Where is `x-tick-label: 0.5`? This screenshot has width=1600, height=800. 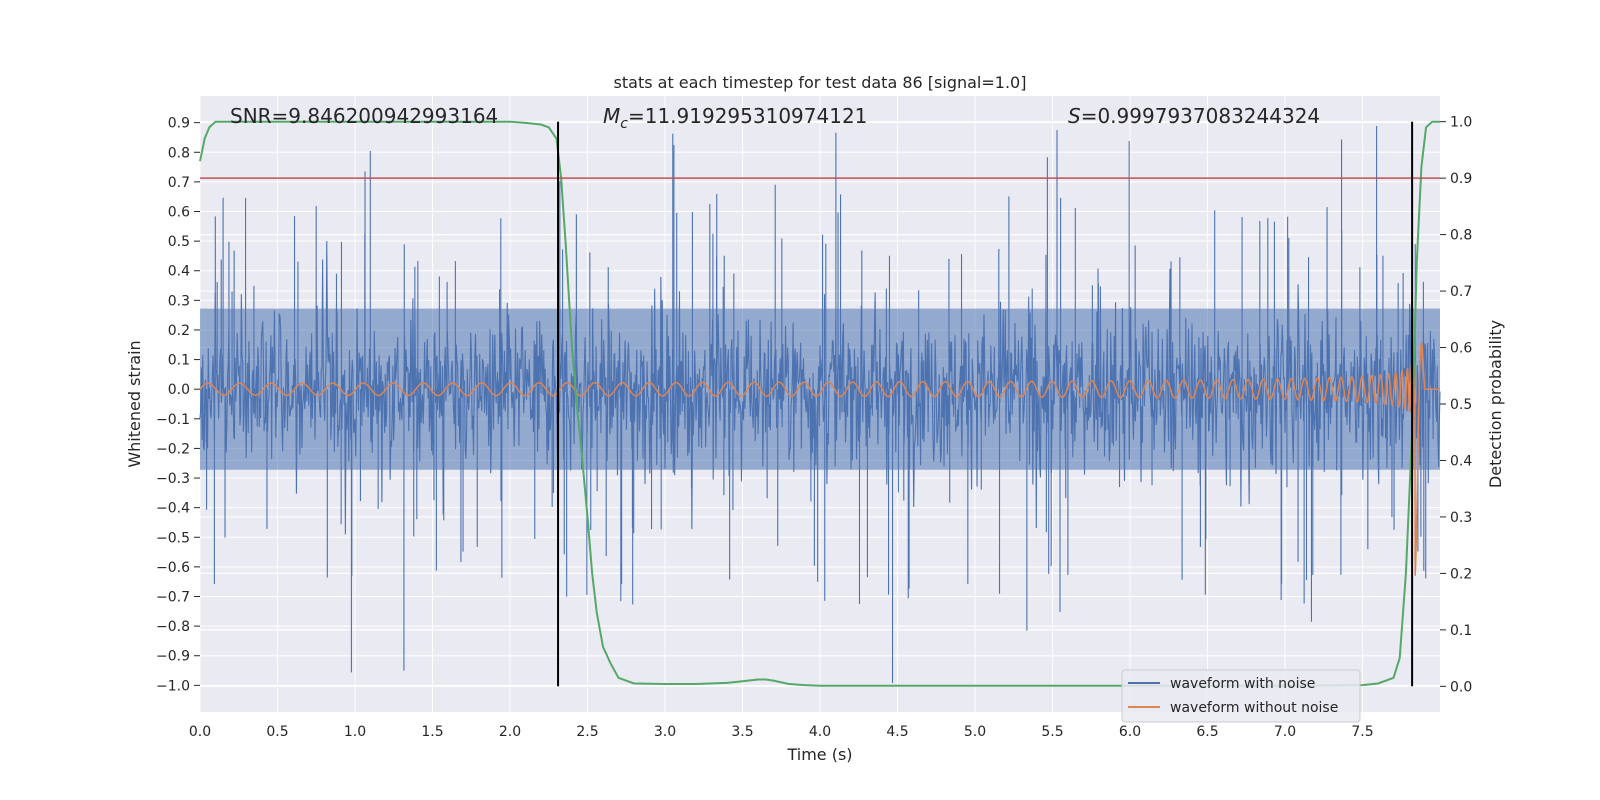
x-tick-label: 0.5 is located at coordinates (277, 732).